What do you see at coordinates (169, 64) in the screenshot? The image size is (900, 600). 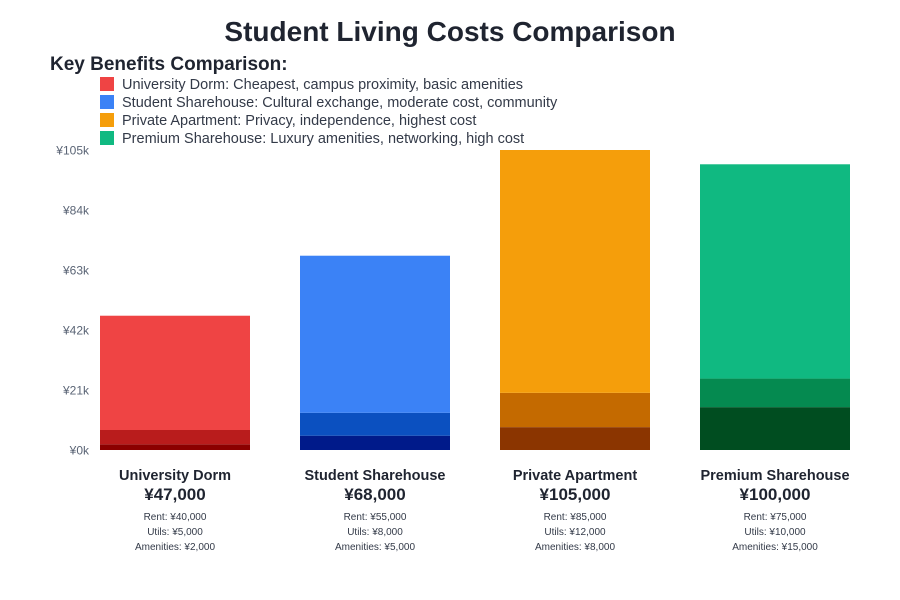 I see `legend-title: Key Benefits Comparison:` at bounding box center [169, 64].